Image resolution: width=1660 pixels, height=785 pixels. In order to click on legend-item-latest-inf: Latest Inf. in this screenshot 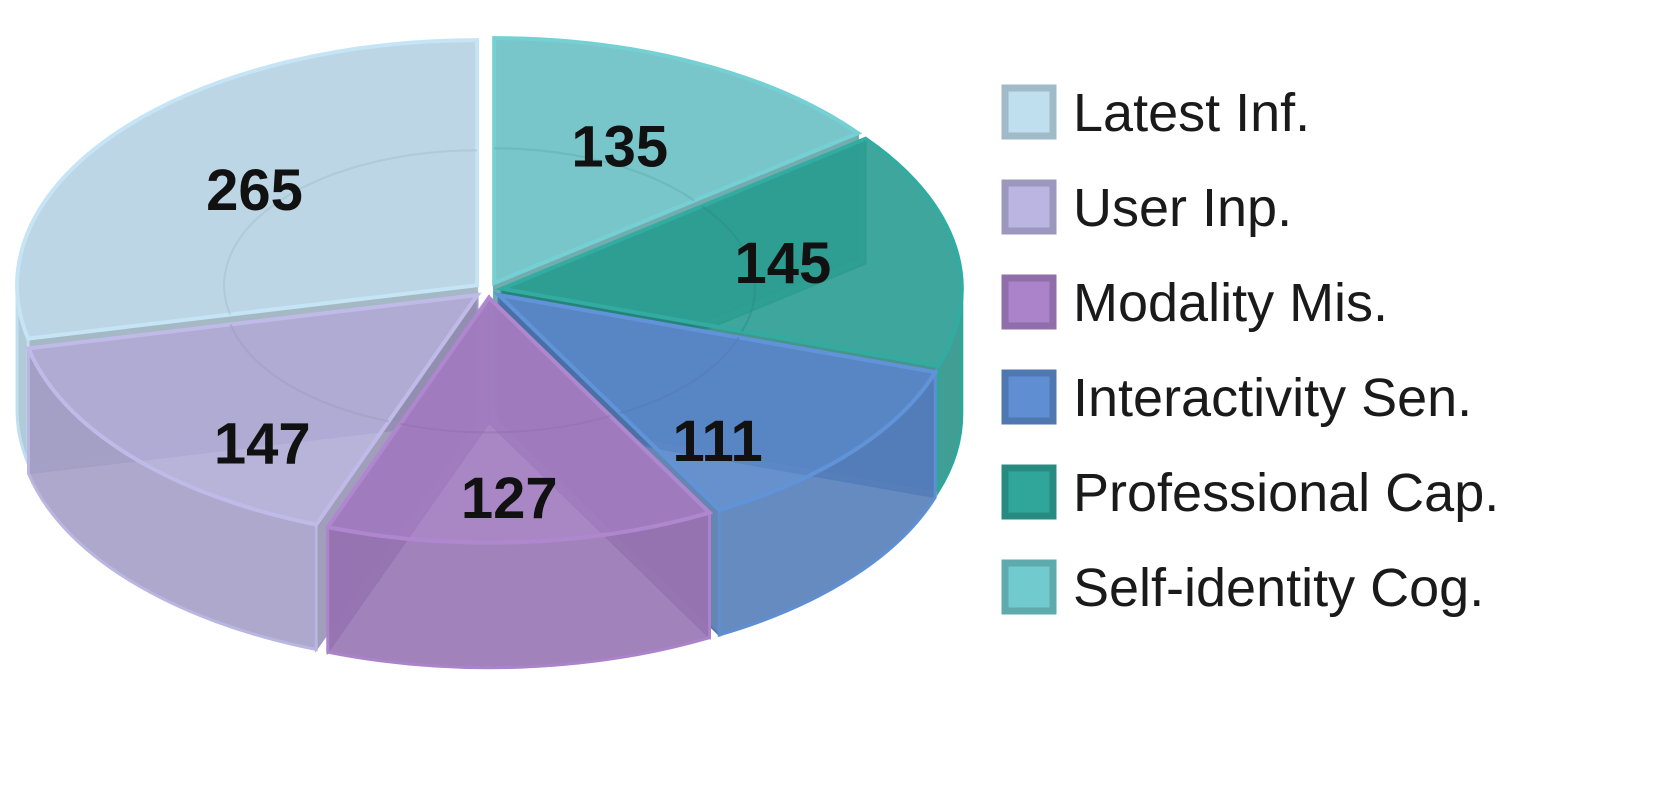, I will do `click(1155, 113)`.